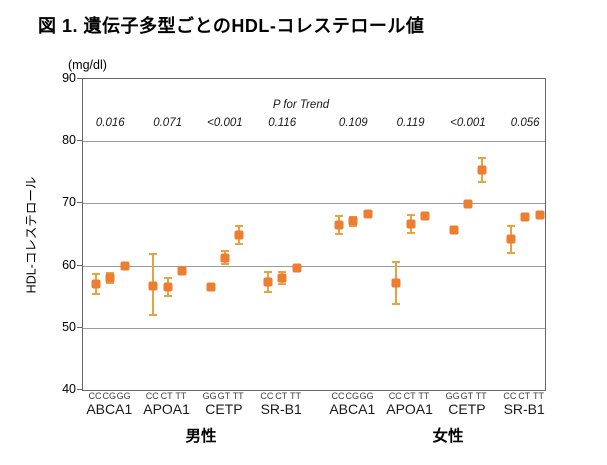 This screenshot has width=607, height=465. Describe the element at coordinates (410, 123) in the screenshot. I see `p-value-女性-APOA1: 0.119` at that location.